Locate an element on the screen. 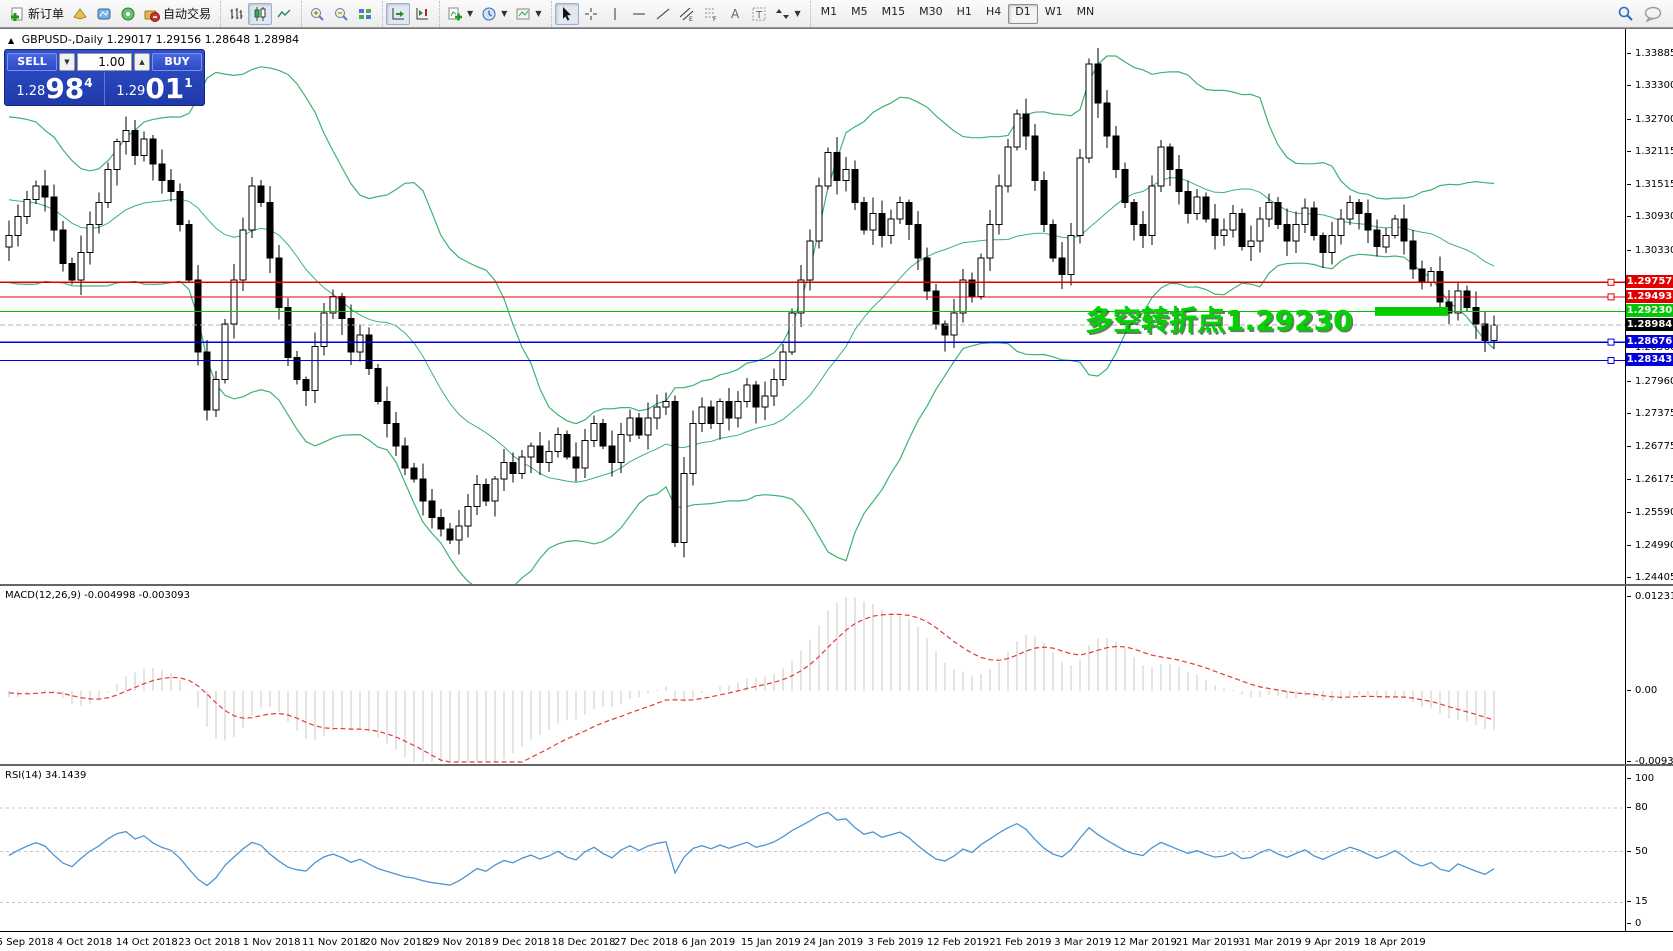 This screenshot has height=951, width=1673. timeframe-M15: M15 is located at coordinates (893, 11).